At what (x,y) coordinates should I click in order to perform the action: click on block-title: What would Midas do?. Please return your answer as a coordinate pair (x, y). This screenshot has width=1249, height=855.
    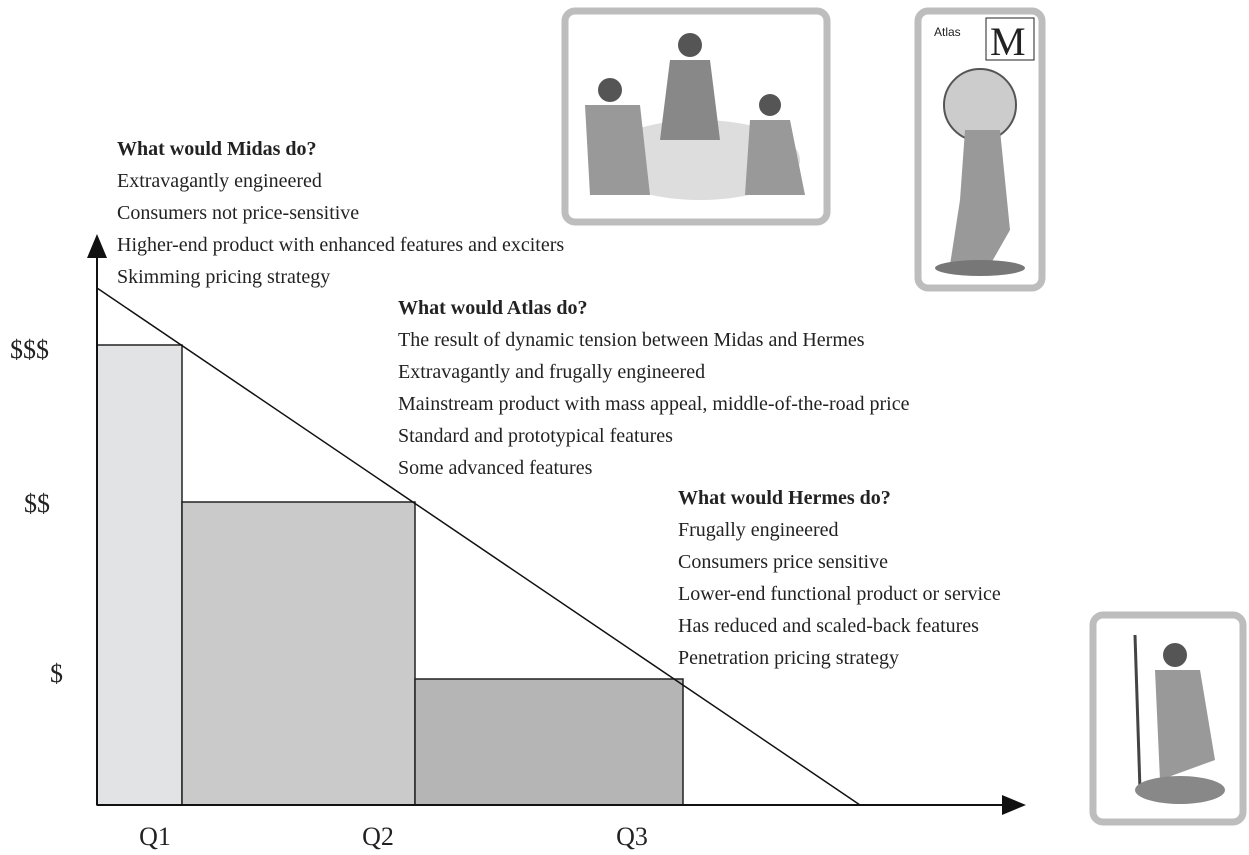
    Looking at the image, I should click on (217, 149).